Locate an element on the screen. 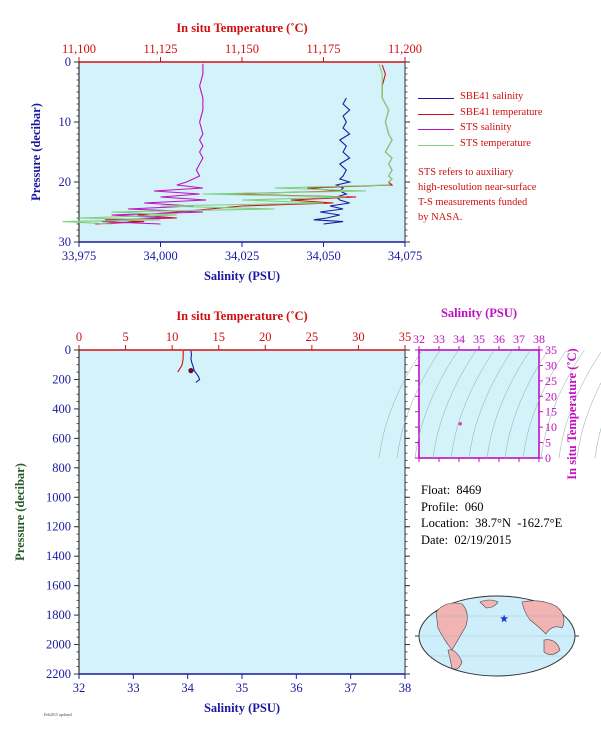 Image resolution: width=601 pixels, height=736 pixels. profile-number: Profile: 060 is located at coordinates (452, 506).